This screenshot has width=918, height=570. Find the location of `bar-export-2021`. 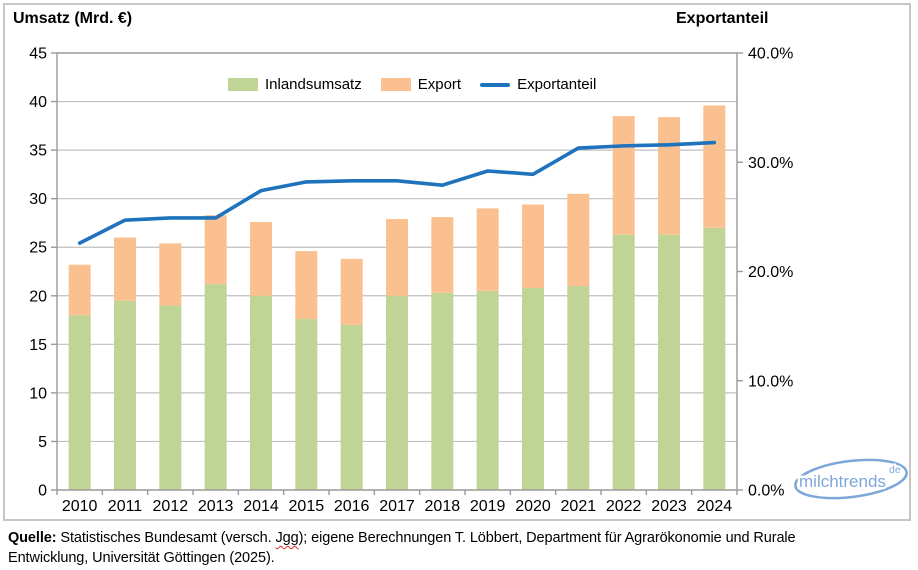

bar-export-2021 is located at coordinates (578, 240).